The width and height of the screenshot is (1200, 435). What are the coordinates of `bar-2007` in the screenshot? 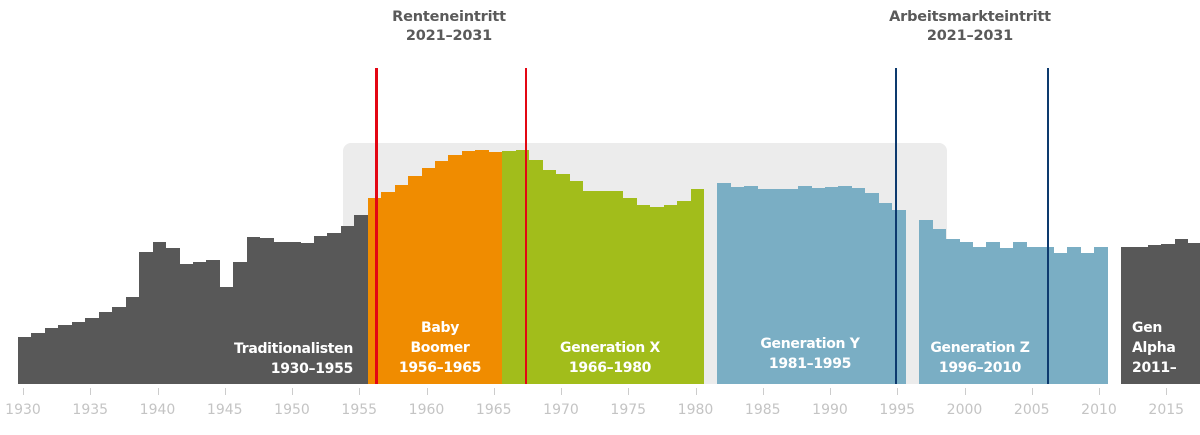 It's located at (1060, 318).